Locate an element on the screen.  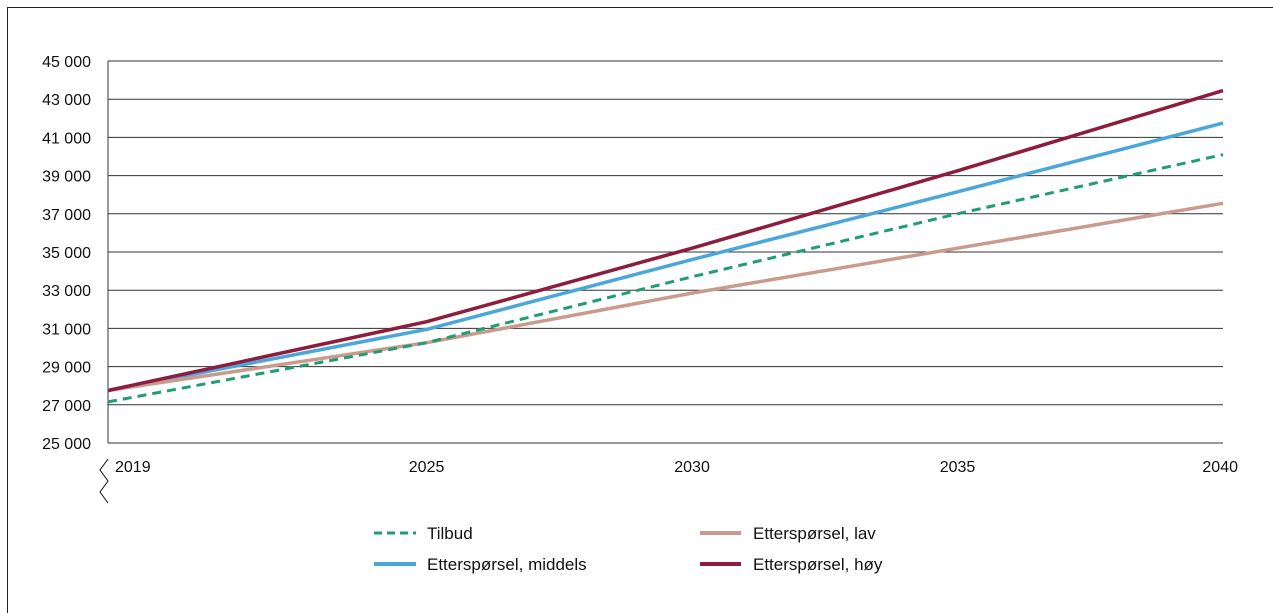
y-tick-label: 39 000 is located at coordinates (66, 177).